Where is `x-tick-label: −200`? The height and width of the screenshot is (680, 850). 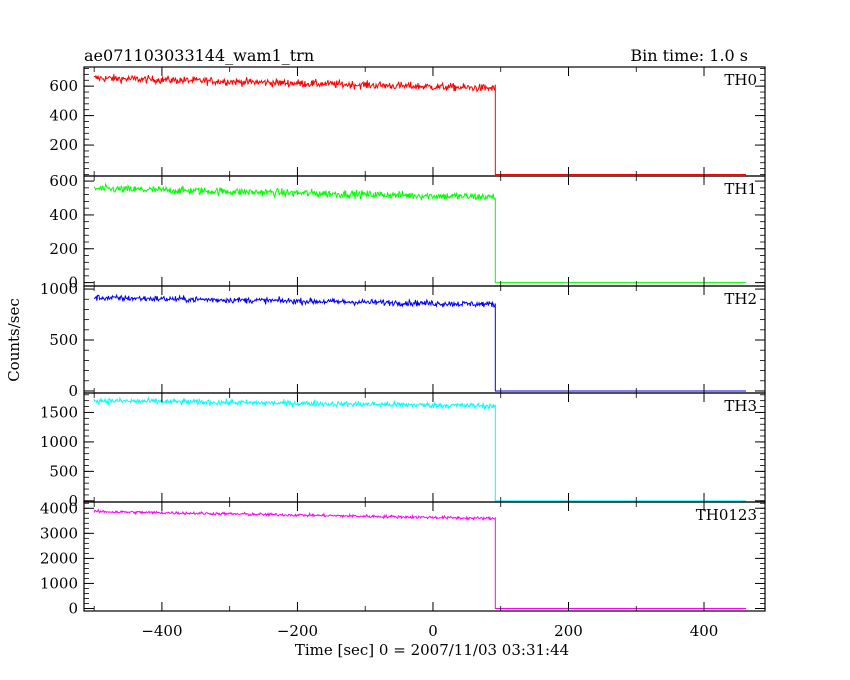 x-tick-label: −200 is located at coordinates (297, 631).